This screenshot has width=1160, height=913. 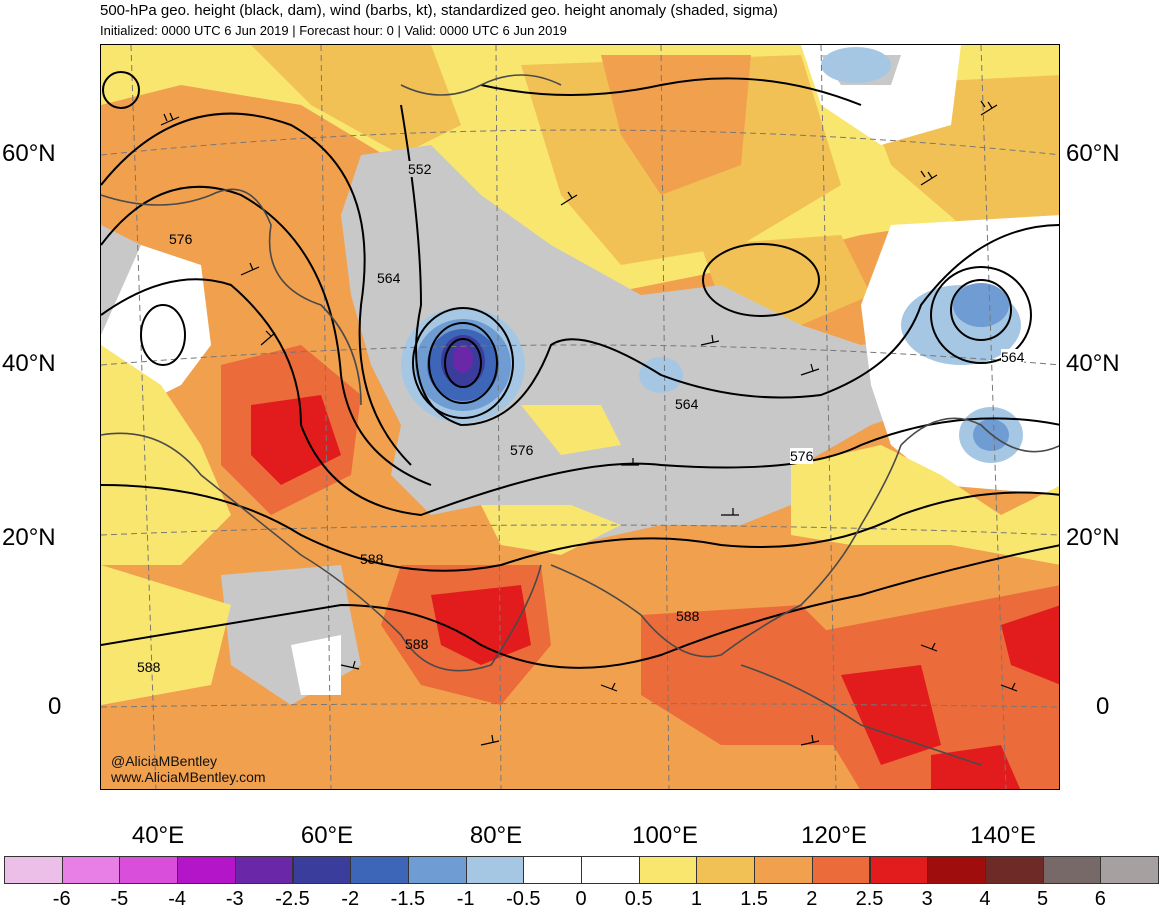 I want to click on lat-label-60n-left: 60°N, so click(x=29, y=153).